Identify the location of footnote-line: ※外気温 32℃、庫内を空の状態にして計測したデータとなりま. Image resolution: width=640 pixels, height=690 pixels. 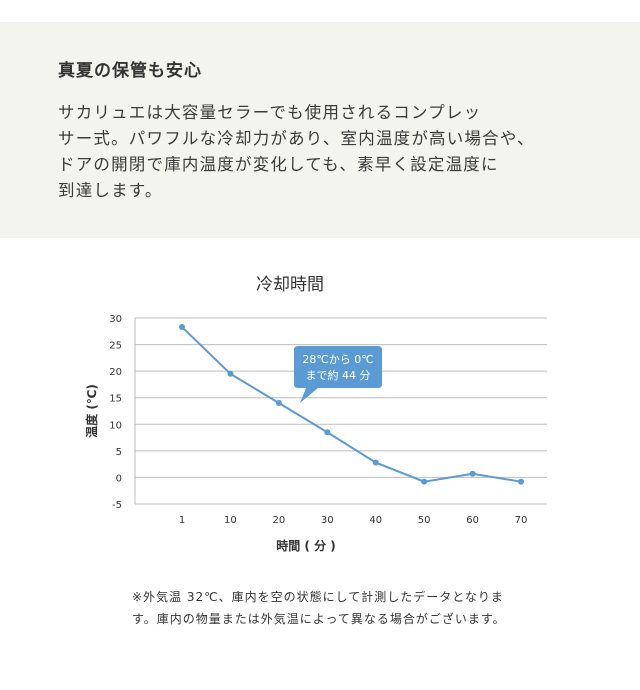
(318, 597).